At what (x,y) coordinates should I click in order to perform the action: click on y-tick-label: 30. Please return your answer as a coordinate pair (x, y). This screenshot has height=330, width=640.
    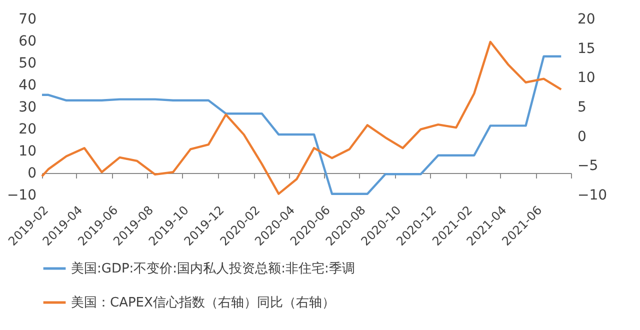
    Looking at the image, I should click on (27, 108).